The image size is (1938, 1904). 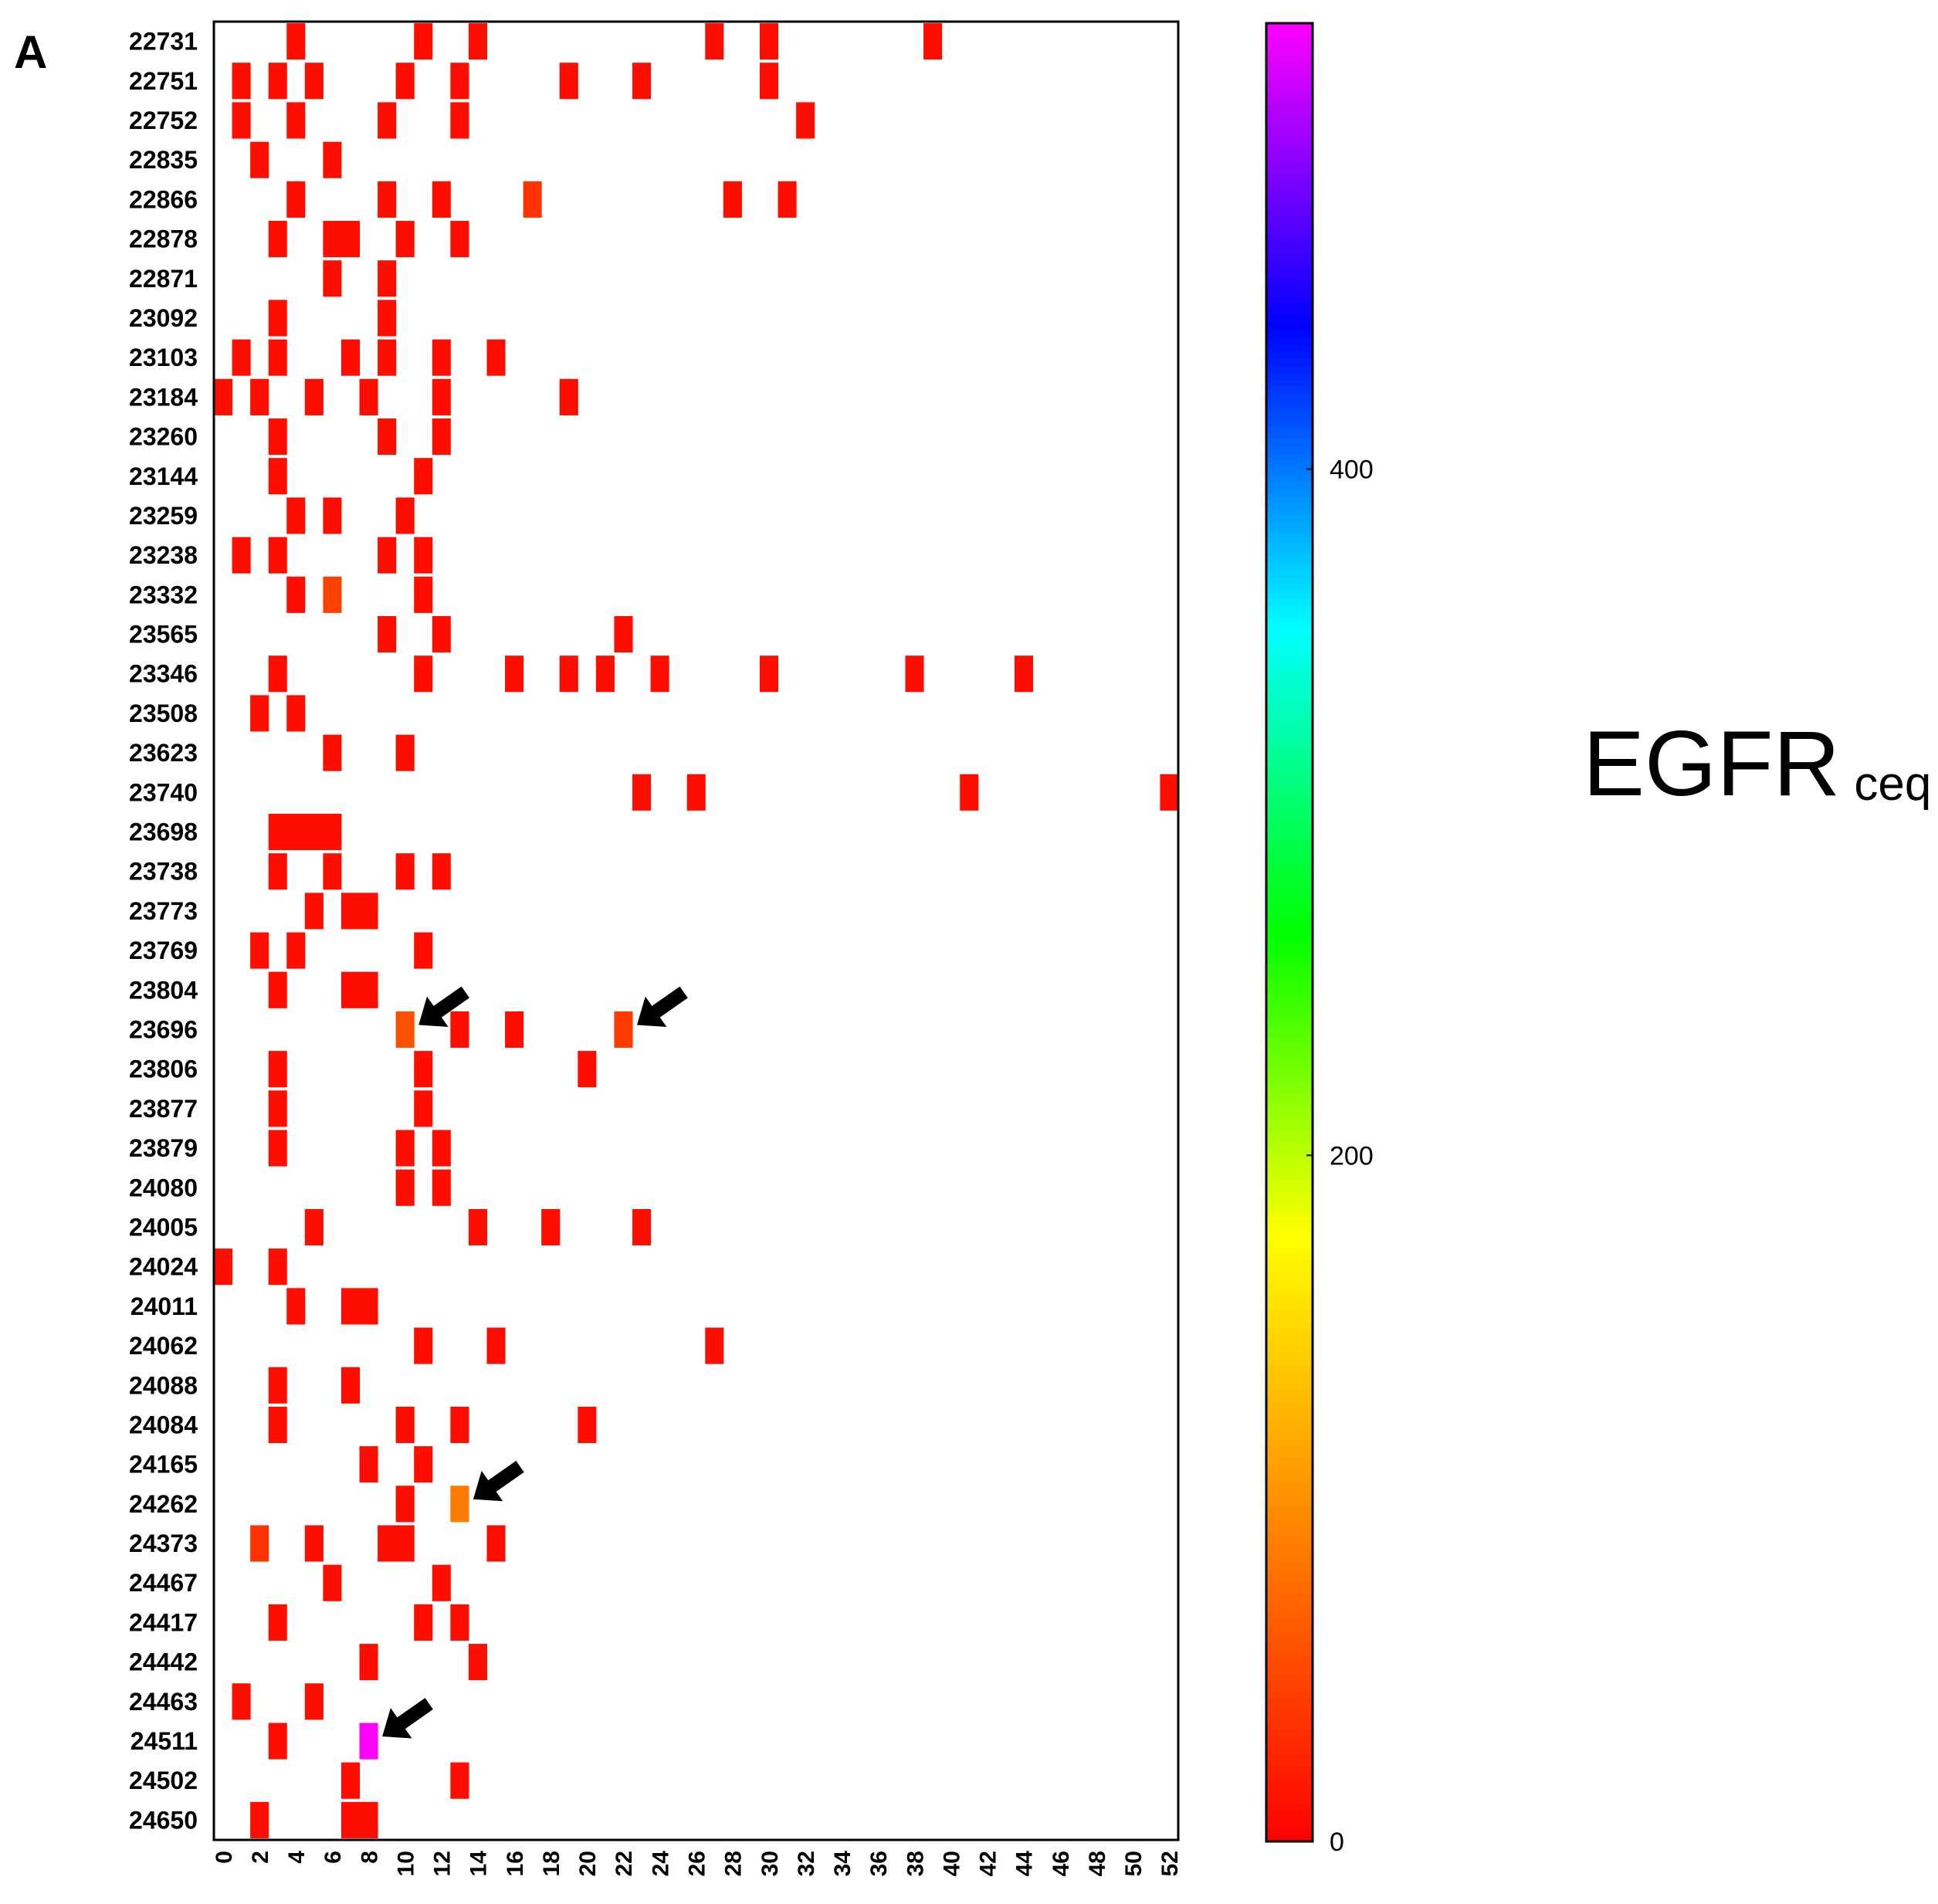 I want to click on y-tick-label-22752: 22752, so click(x=163, y=121).